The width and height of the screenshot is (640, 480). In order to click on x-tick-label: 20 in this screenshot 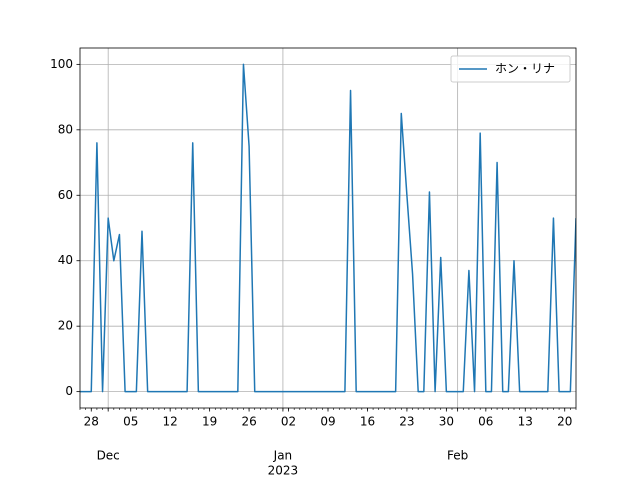, I will do `click(564, 422)`.